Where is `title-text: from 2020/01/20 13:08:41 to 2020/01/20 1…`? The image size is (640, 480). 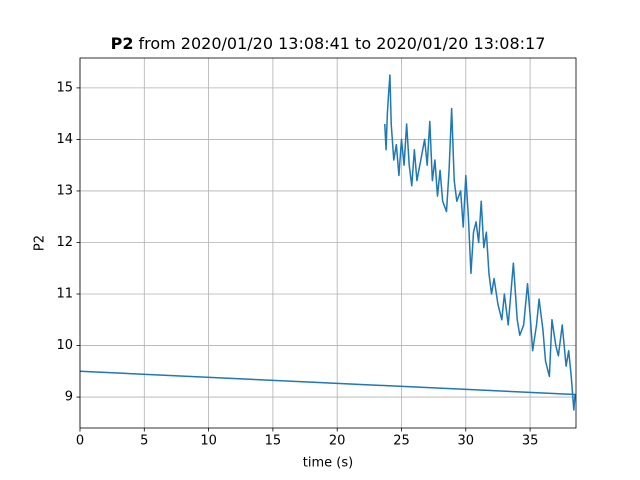 title-text: from 2020/01/20 13:08:41 to 2020/01/20 1… is located at coordinates (341, 43).